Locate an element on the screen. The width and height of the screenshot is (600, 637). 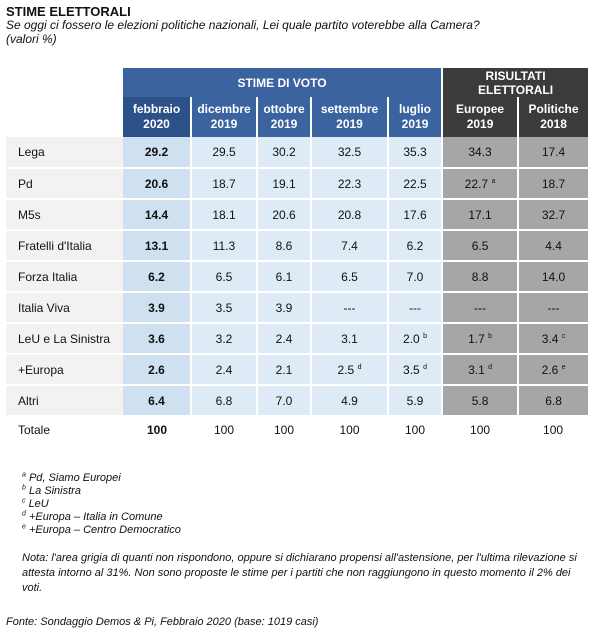
table-cell: 2.4 is located at coordinates (283, 339).